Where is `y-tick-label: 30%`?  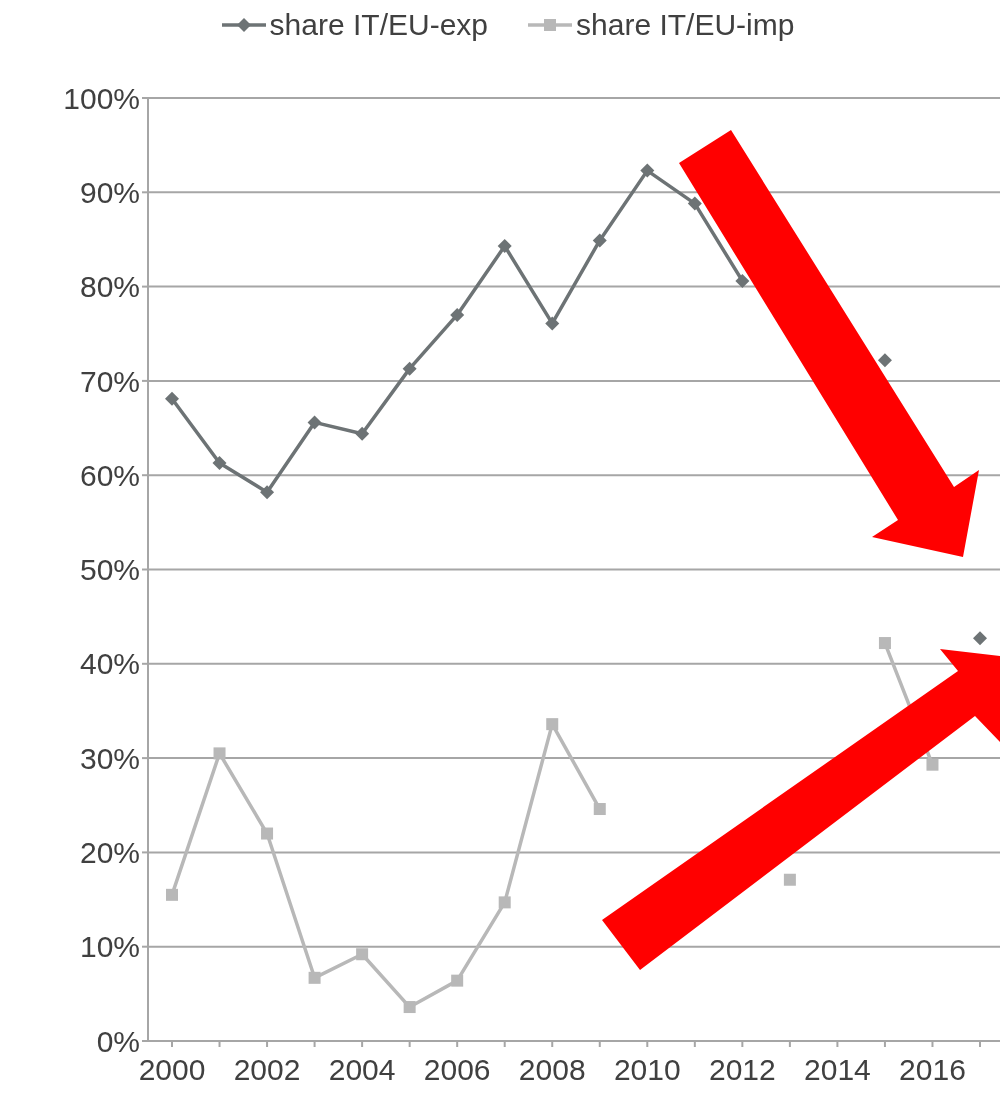 y-tick-label: 30% is located at coordinates (109, 758).